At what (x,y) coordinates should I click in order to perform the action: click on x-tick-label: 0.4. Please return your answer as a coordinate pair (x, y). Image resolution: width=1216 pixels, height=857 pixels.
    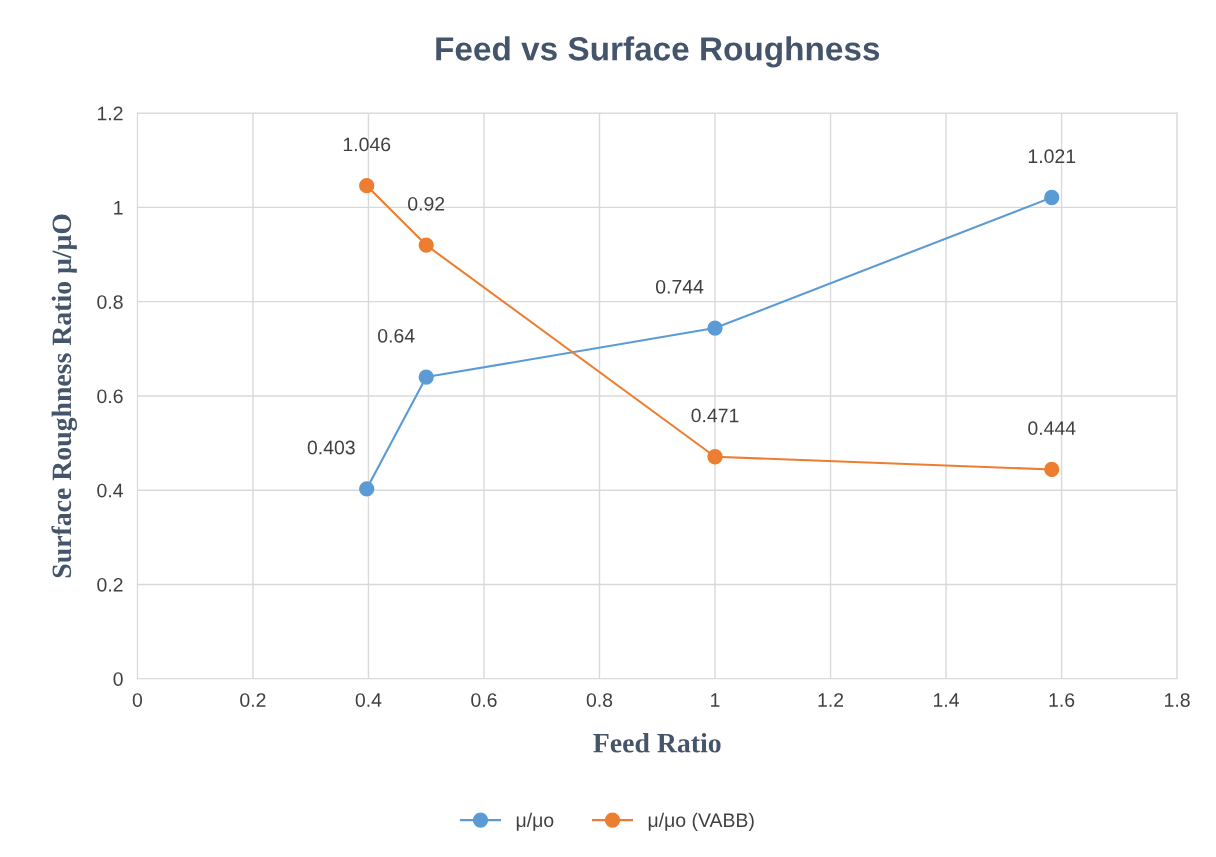
    Looking at the image, I should click on (368, 700).